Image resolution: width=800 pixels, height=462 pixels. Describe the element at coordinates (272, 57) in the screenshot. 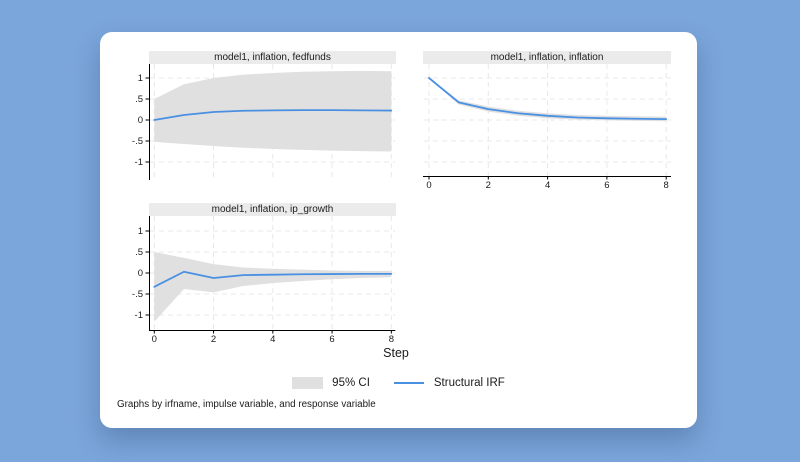

I see `panel-title-fedfunds: model1, inflation, fedfunds` at that location.